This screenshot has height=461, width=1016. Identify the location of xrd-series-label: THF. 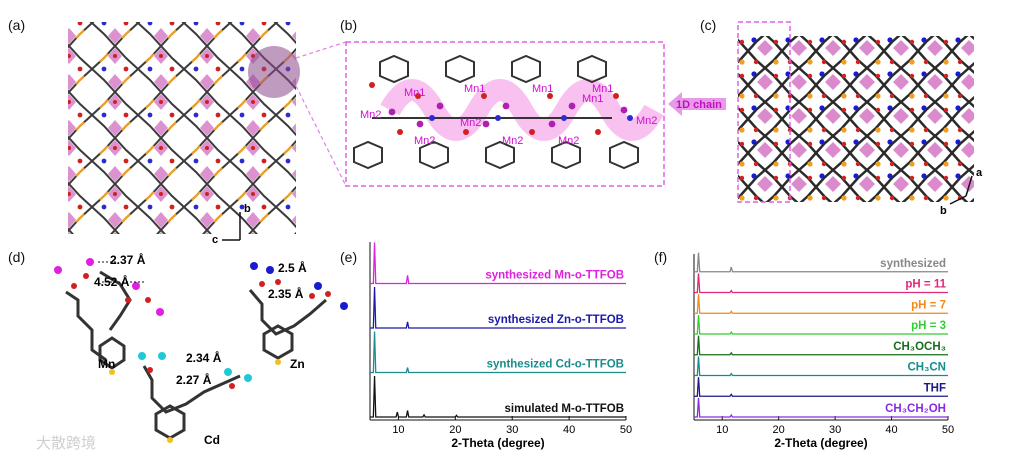
(935, 388).